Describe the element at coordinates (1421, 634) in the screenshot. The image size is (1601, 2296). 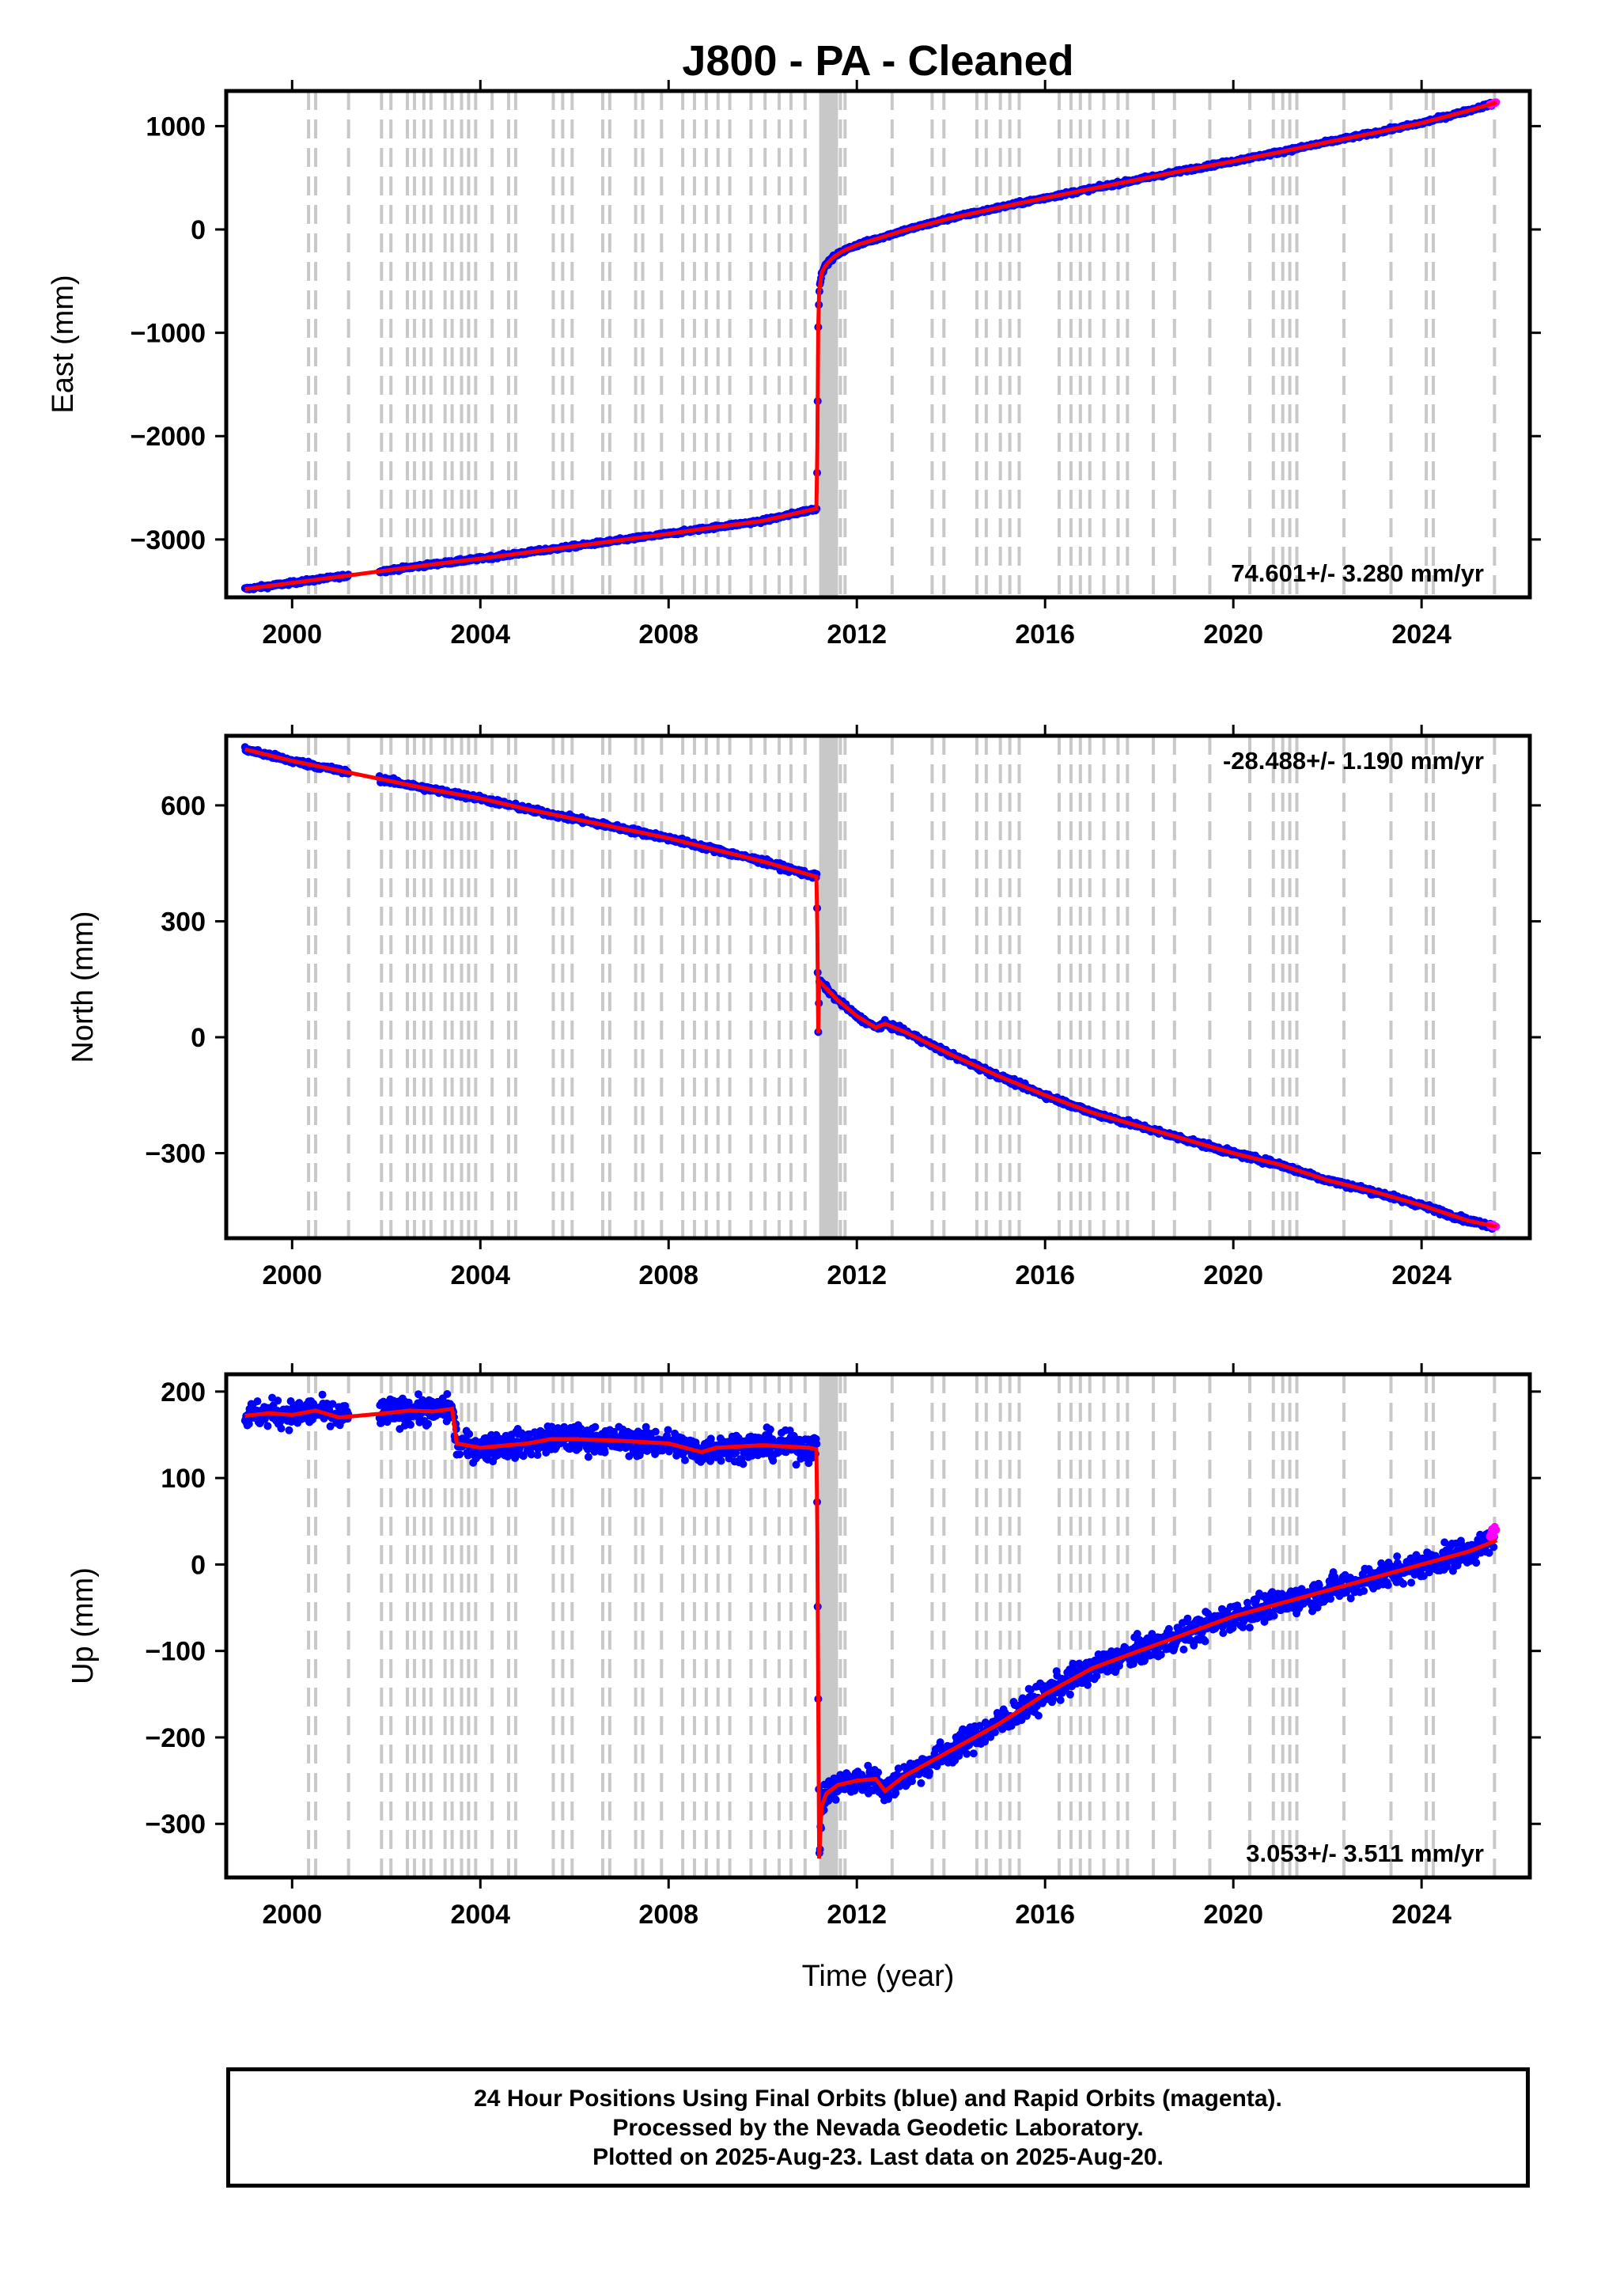
I see `east-x-tick-label: 2024` at that location.